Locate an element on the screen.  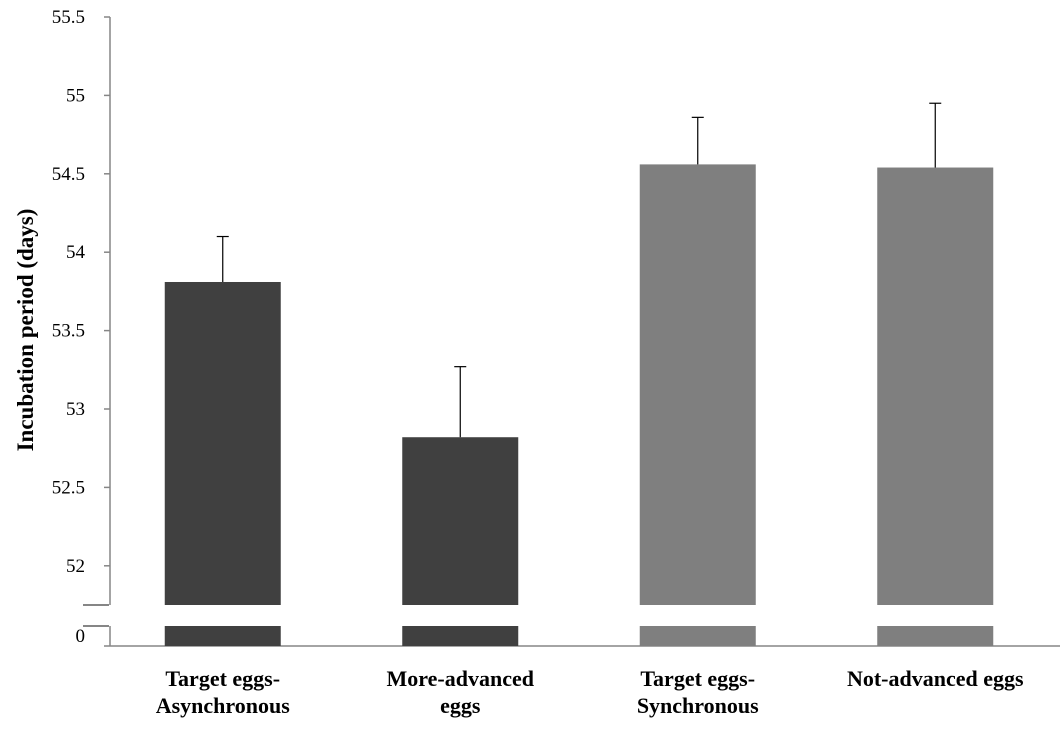
x-category-label: More-advanced is located at coordinates (460, 678).